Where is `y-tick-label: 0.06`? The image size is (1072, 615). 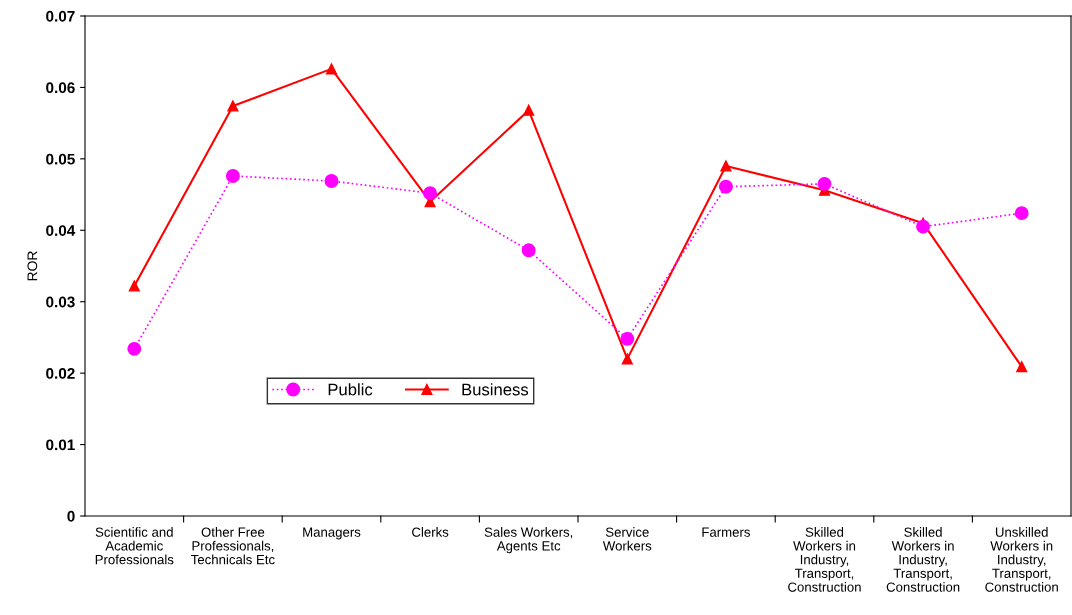
y-tick-label: 0.06 is located at coordinates (60, 88).